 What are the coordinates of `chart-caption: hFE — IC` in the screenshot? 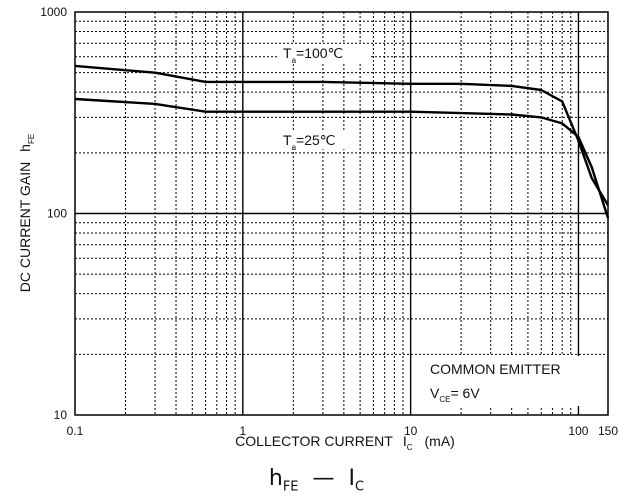 It's located at (316, 480).